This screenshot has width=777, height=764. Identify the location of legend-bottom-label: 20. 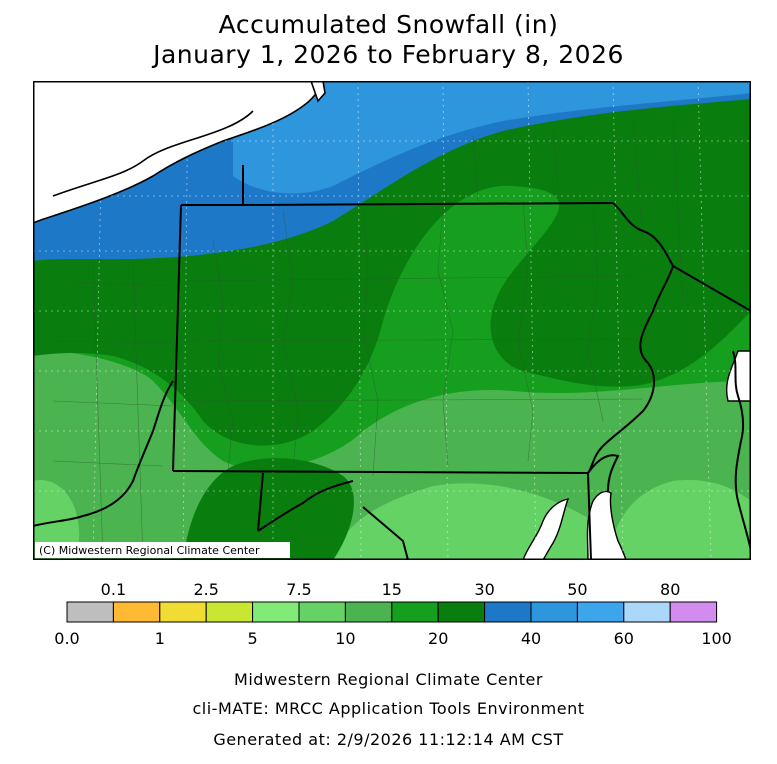
(438, 638).